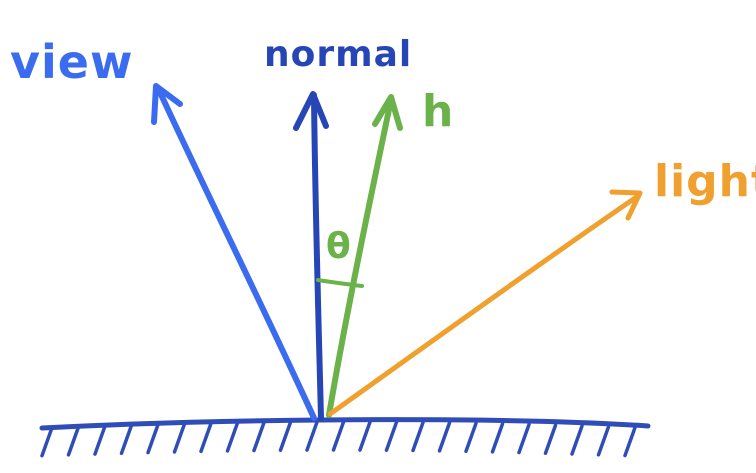 The height and width of the screenshot is (473, 756). I want to click on light-label: light, so click(705, 181).